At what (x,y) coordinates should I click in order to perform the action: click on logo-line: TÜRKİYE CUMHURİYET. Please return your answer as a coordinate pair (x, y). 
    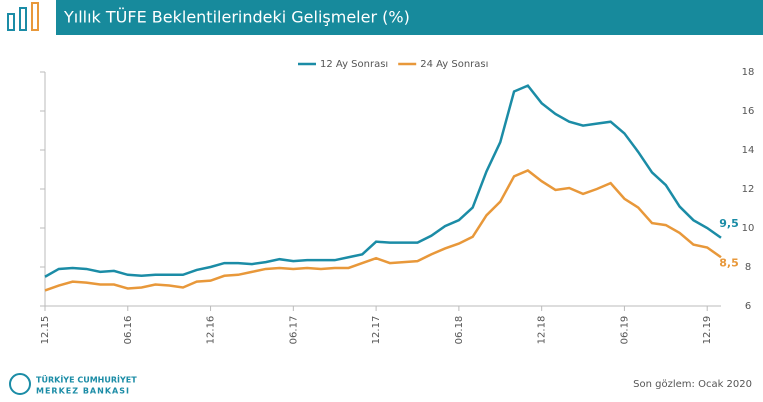
    Looking at the image, I should click on (86, 380).